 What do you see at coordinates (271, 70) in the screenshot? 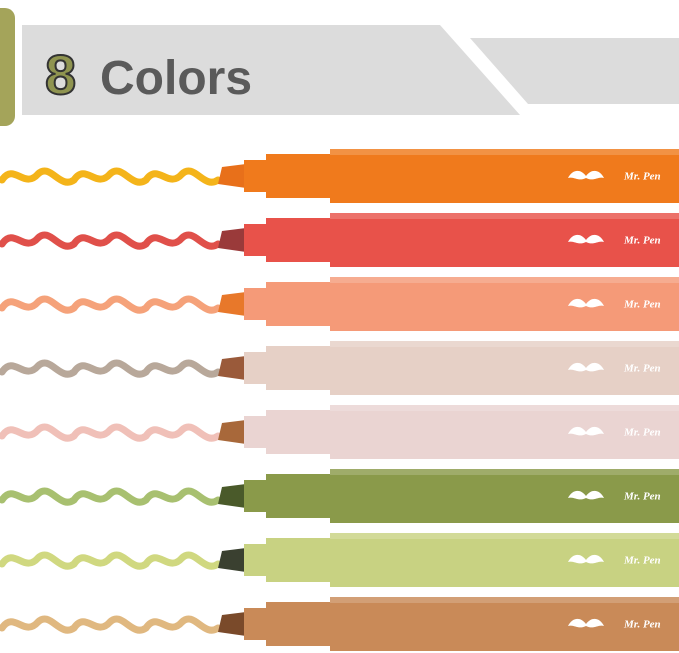
I see `header-band` at bounding box center [271, 70].